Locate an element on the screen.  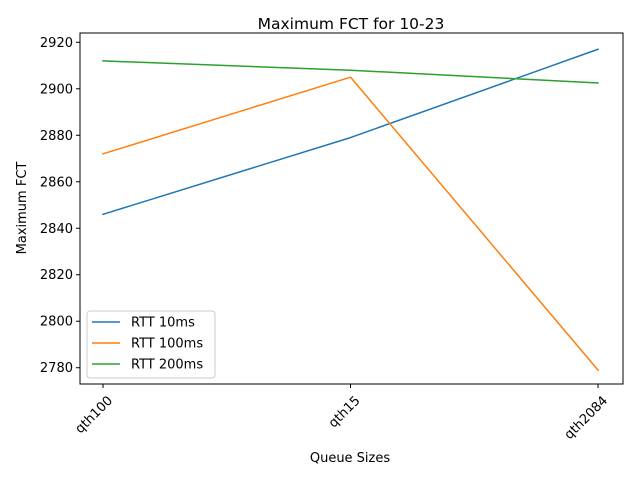
legend-label-0: RTT 10ms is located at coordinates (163, 323).